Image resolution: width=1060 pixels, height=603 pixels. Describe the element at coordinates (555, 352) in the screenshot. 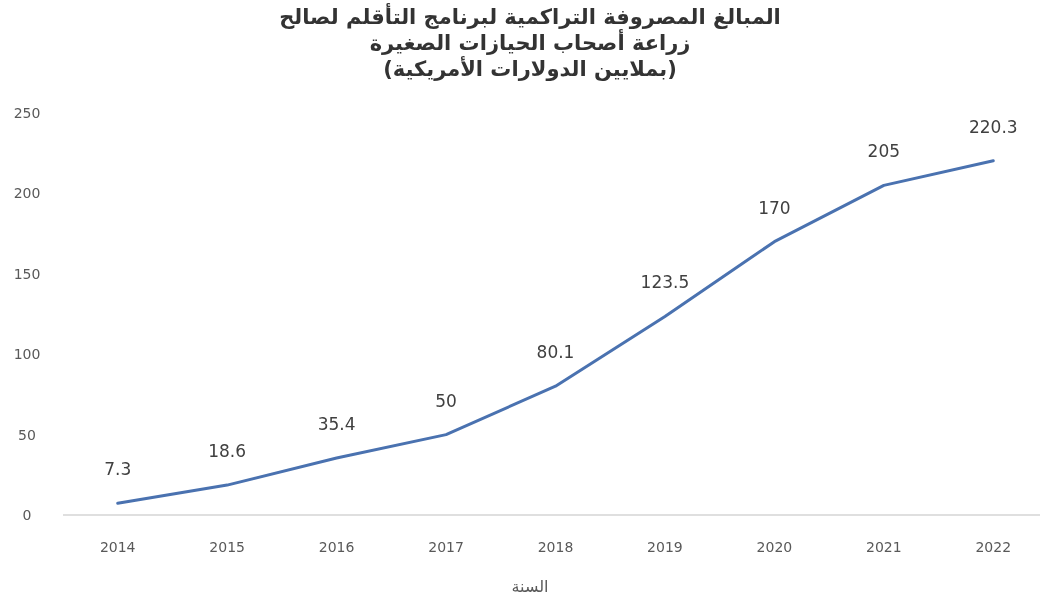

I see `data-label: 80.1` at that location.